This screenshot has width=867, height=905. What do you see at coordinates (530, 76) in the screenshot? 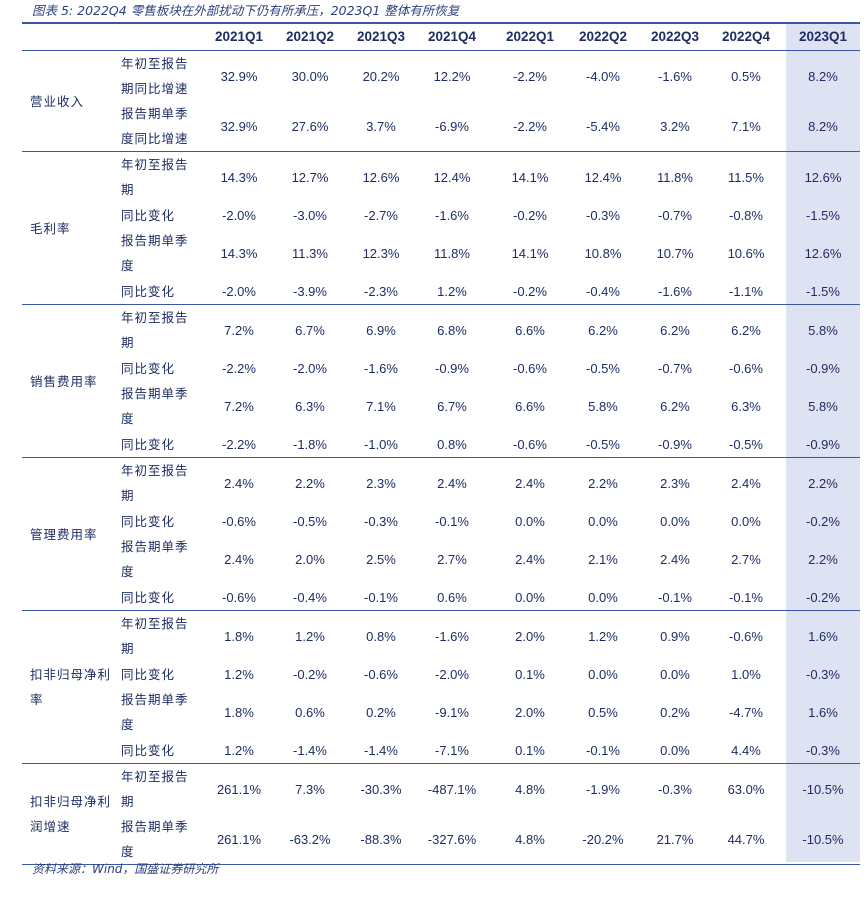
I see `table-cell: -2.2%` at bounding box center [530, 76].